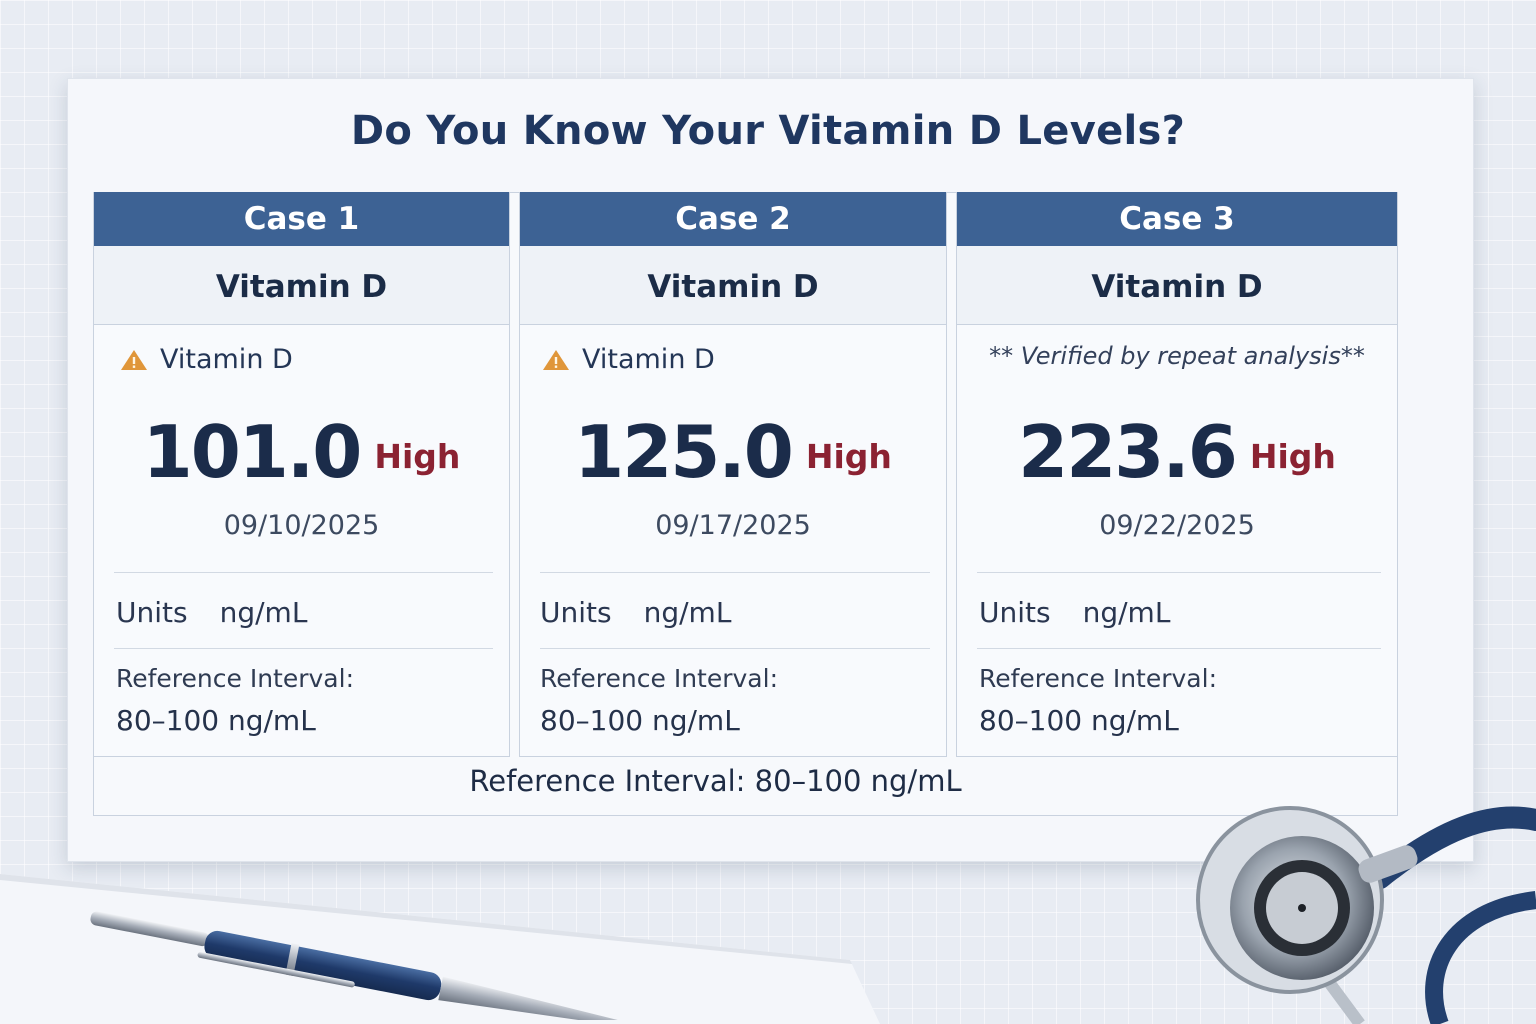  I want to click on result-value: 223.6, so click(1128, 452).